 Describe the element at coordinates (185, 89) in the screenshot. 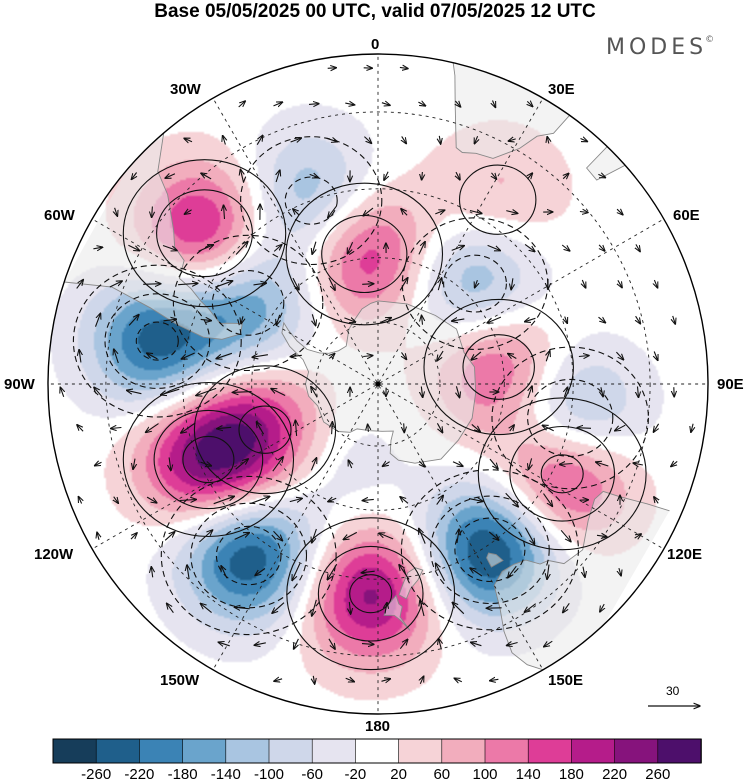

I see `lon-label-30w: 30W` at that location.